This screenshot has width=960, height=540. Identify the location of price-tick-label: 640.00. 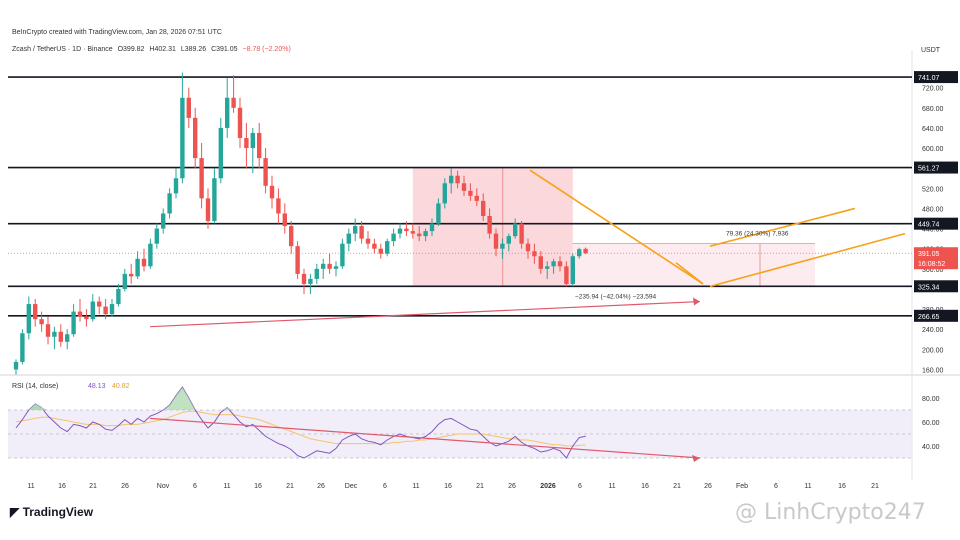
(933, 129).